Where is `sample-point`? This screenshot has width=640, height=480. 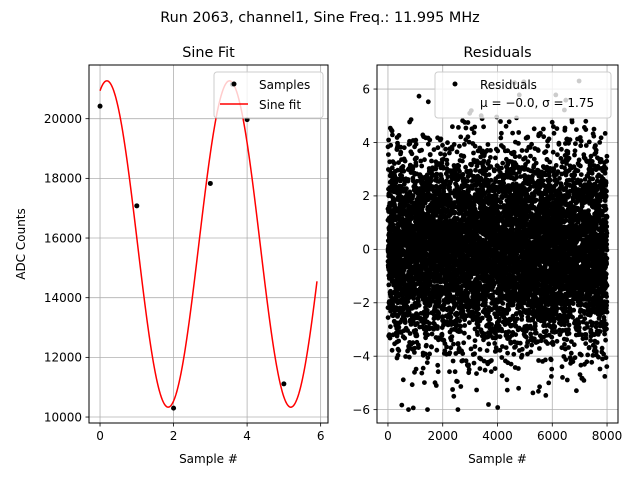 sample-point is located at coordinates (137, 206).